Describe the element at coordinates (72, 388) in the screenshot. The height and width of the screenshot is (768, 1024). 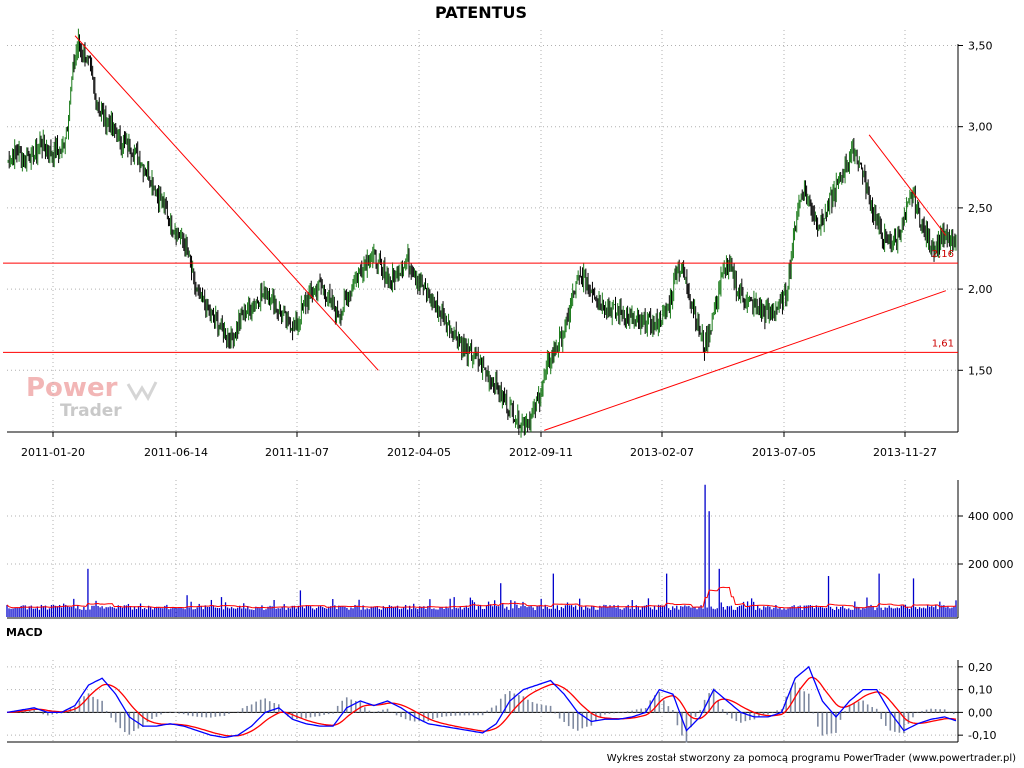
I see `logo-power-text: Power` at that location.